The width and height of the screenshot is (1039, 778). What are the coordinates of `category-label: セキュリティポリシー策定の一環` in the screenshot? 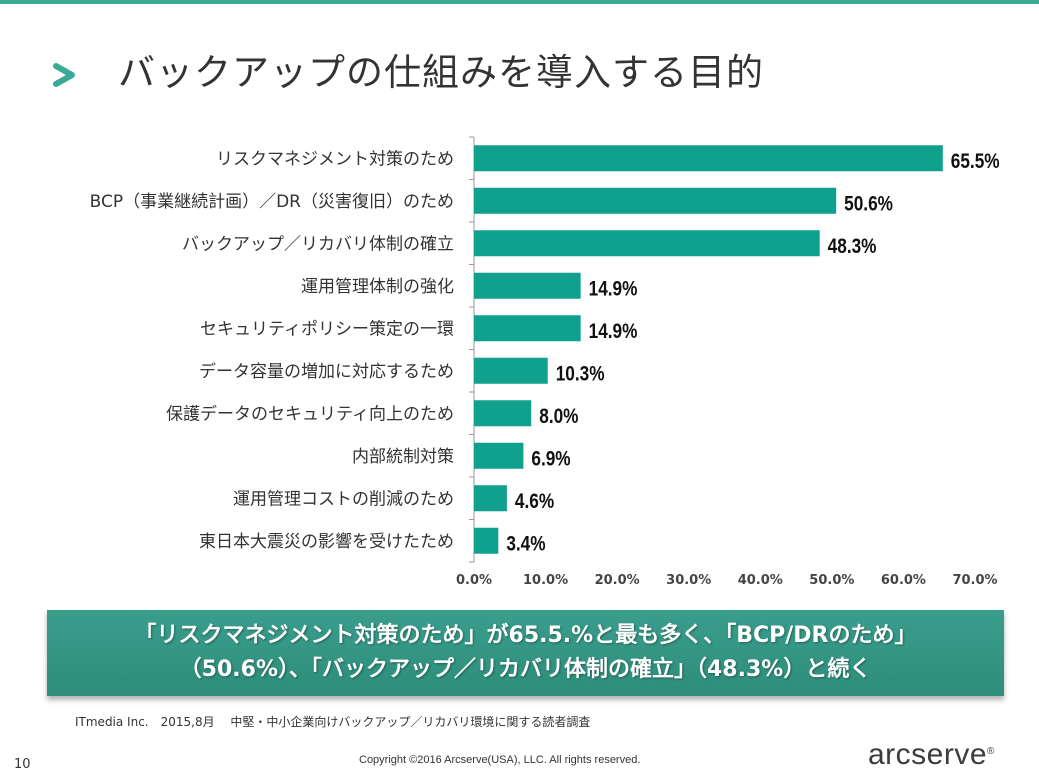 It's located at (327, 329).